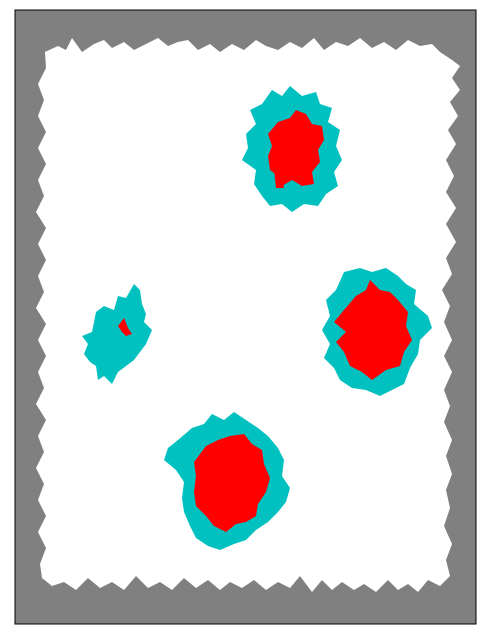 This screenshot has width=489, height=640. What do you see at coordinates (232, 483) in the screenshot?
I see `blob-bottom-core` at bounding box center [232, 483].